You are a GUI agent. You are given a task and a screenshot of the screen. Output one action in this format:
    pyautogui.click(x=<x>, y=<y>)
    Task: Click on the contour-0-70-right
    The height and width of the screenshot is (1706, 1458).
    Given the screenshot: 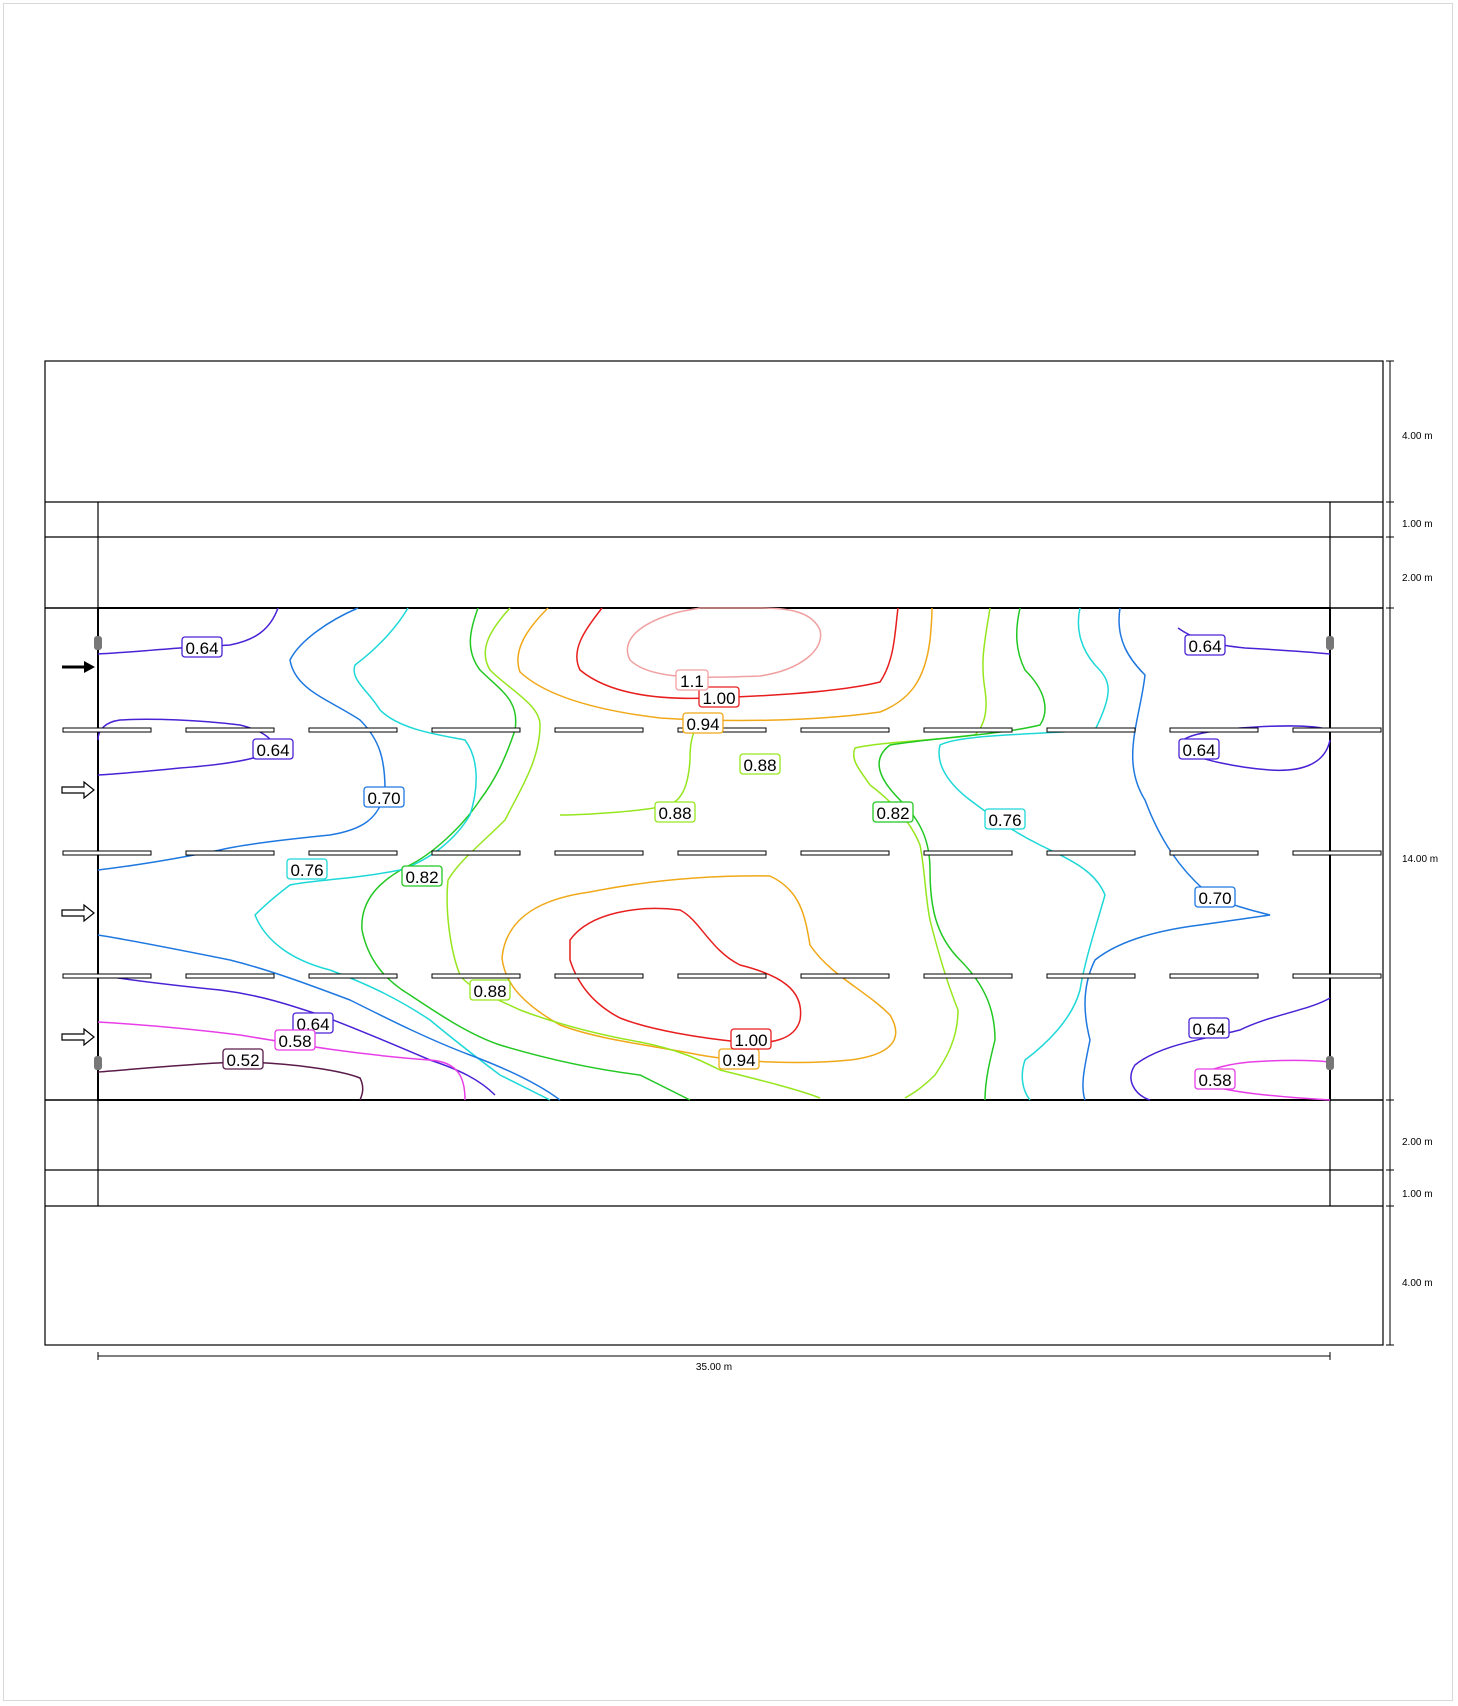 What is the action you would take?
    pyautogui.click(x=1176, y=854)
    